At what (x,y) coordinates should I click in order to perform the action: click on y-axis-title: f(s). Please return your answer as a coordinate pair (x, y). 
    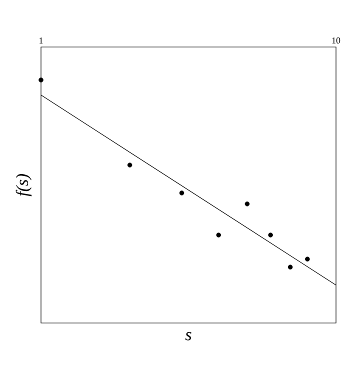
    Looking at the image, I should click on (24, 185).